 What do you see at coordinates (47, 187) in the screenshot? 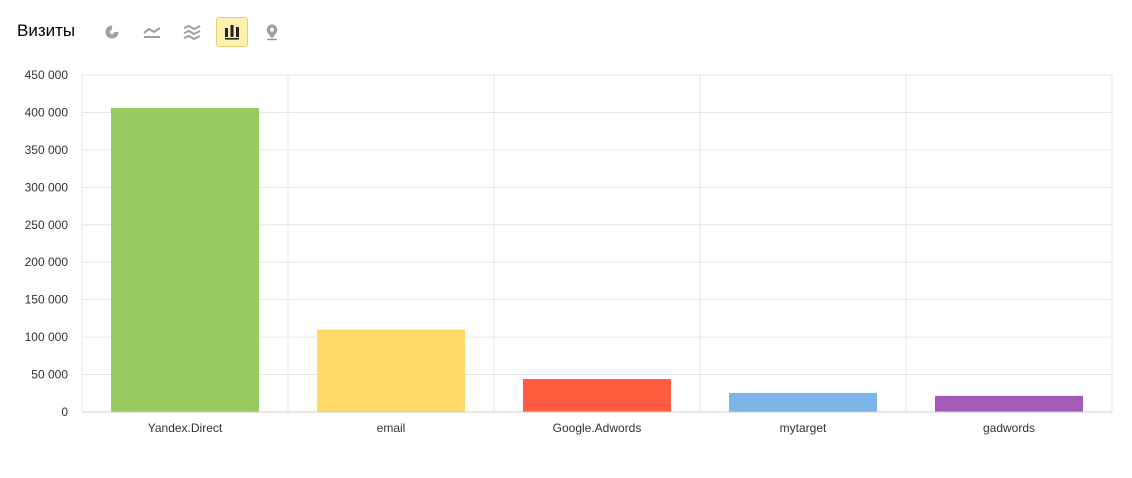
I see `y-tick-label: 300 000` at bounding box center [47, 187].